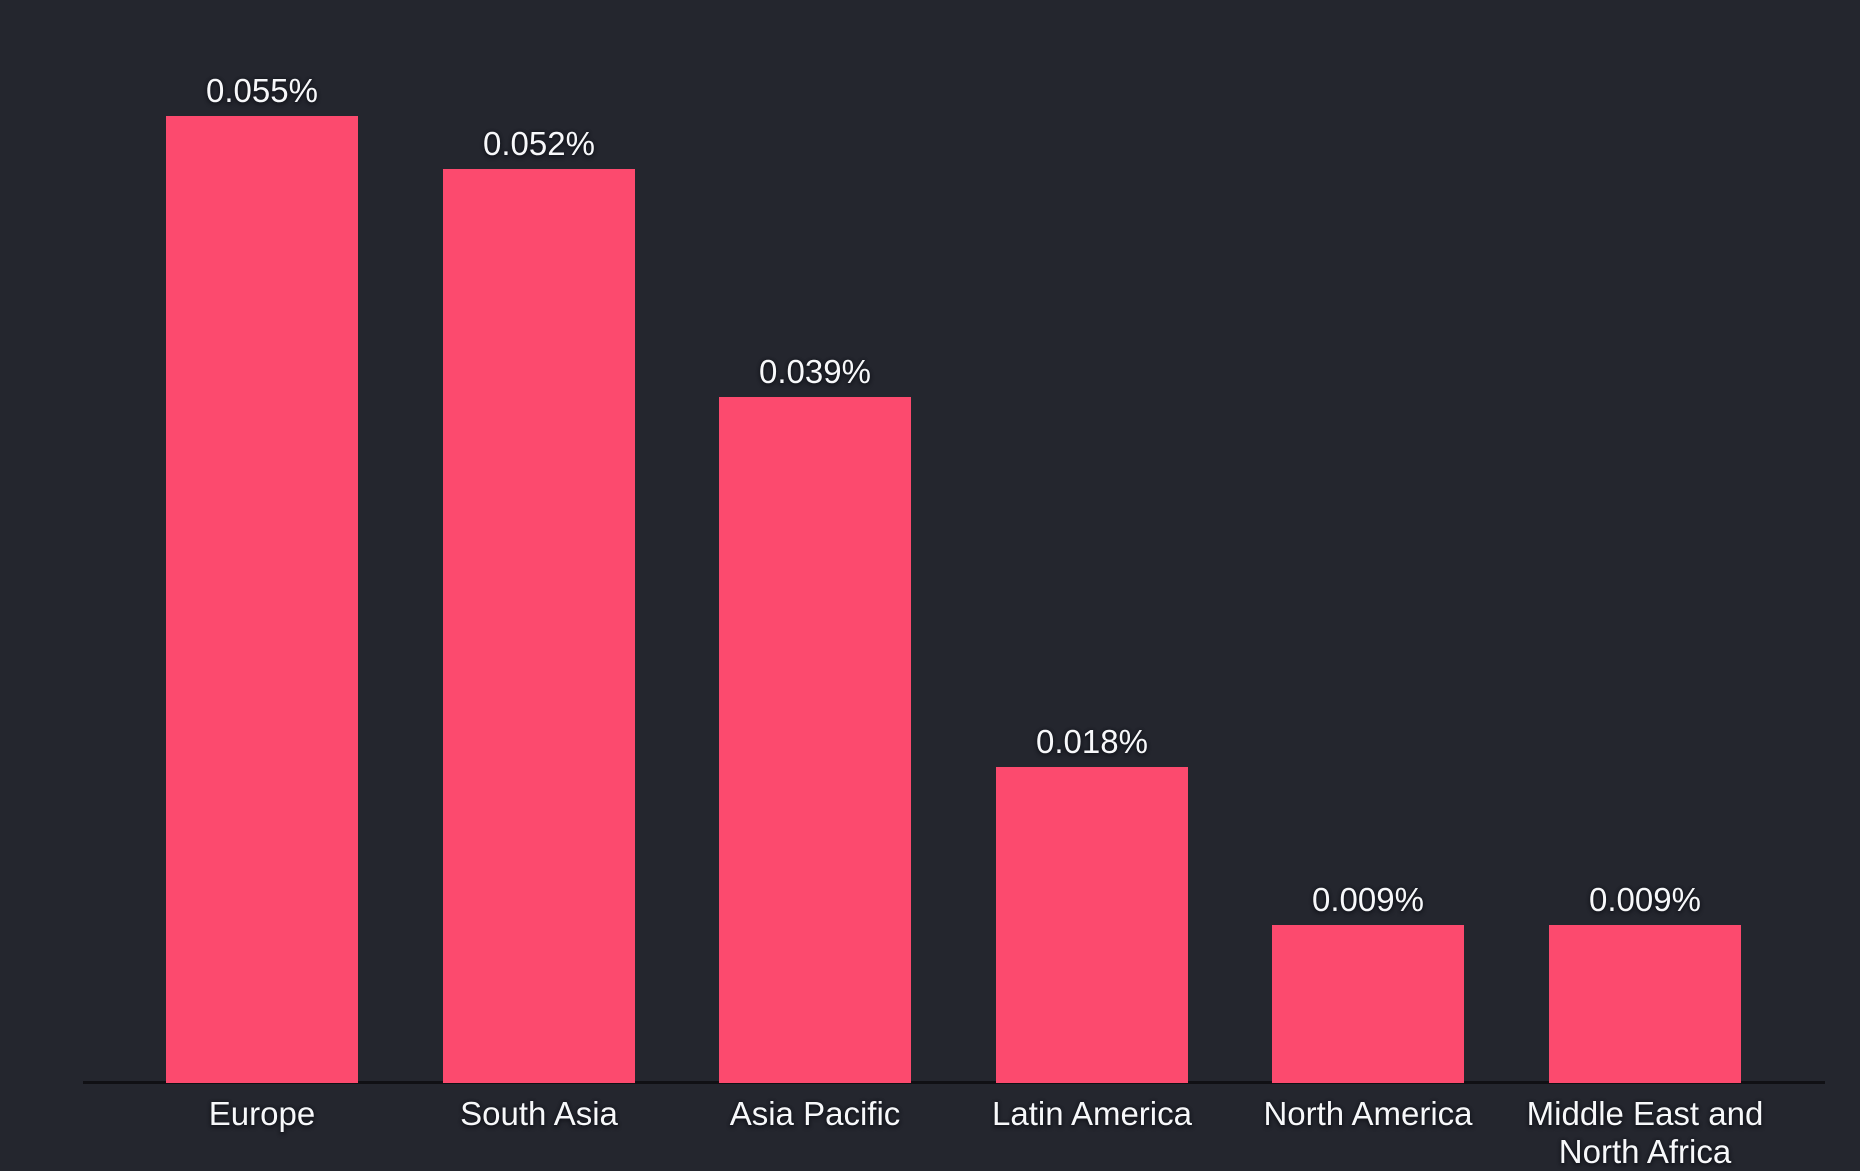 This screenshot has width=1860, height=1171. What do you see at coordinates (539, 1113) in the screenshot?
I see `x-axis-tick-label: South Asia` at bounding box center [539, 1113].